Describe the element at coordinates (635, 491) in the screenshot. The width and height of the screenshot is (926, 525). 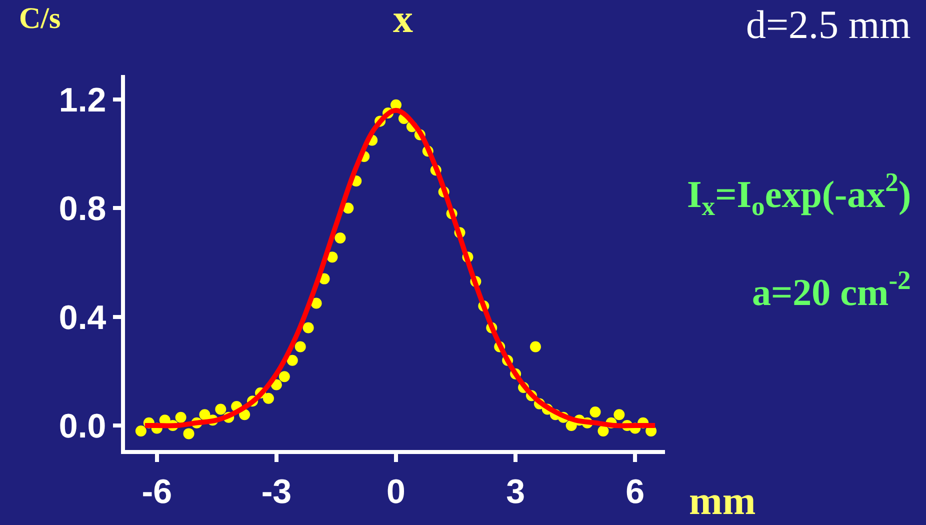
I see `x-tick-label: 6` at that location.